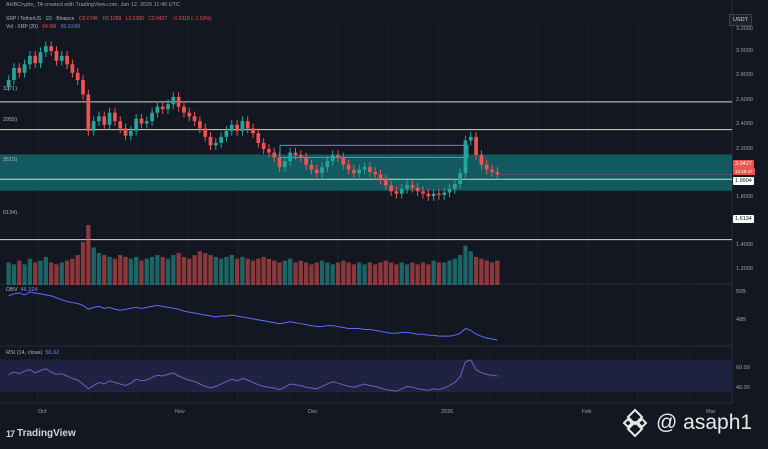 This screenshot has height=449, width=768. Describe the element at coordinates (88, 19) in the screenshot. I see `ohlc-open: O2.0745` at that location.